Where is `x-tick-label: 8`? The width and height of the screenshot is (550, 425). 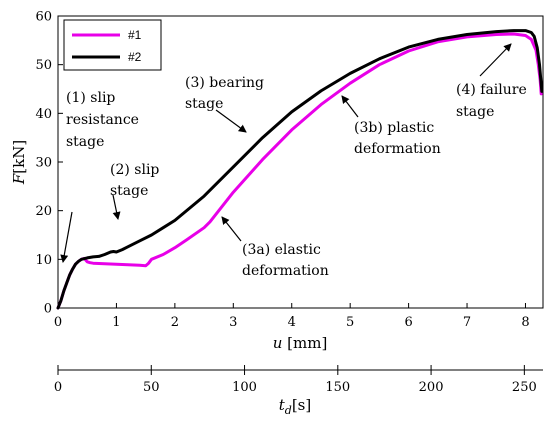
x-tick-label: 8 is located at coordinates (525, 322).